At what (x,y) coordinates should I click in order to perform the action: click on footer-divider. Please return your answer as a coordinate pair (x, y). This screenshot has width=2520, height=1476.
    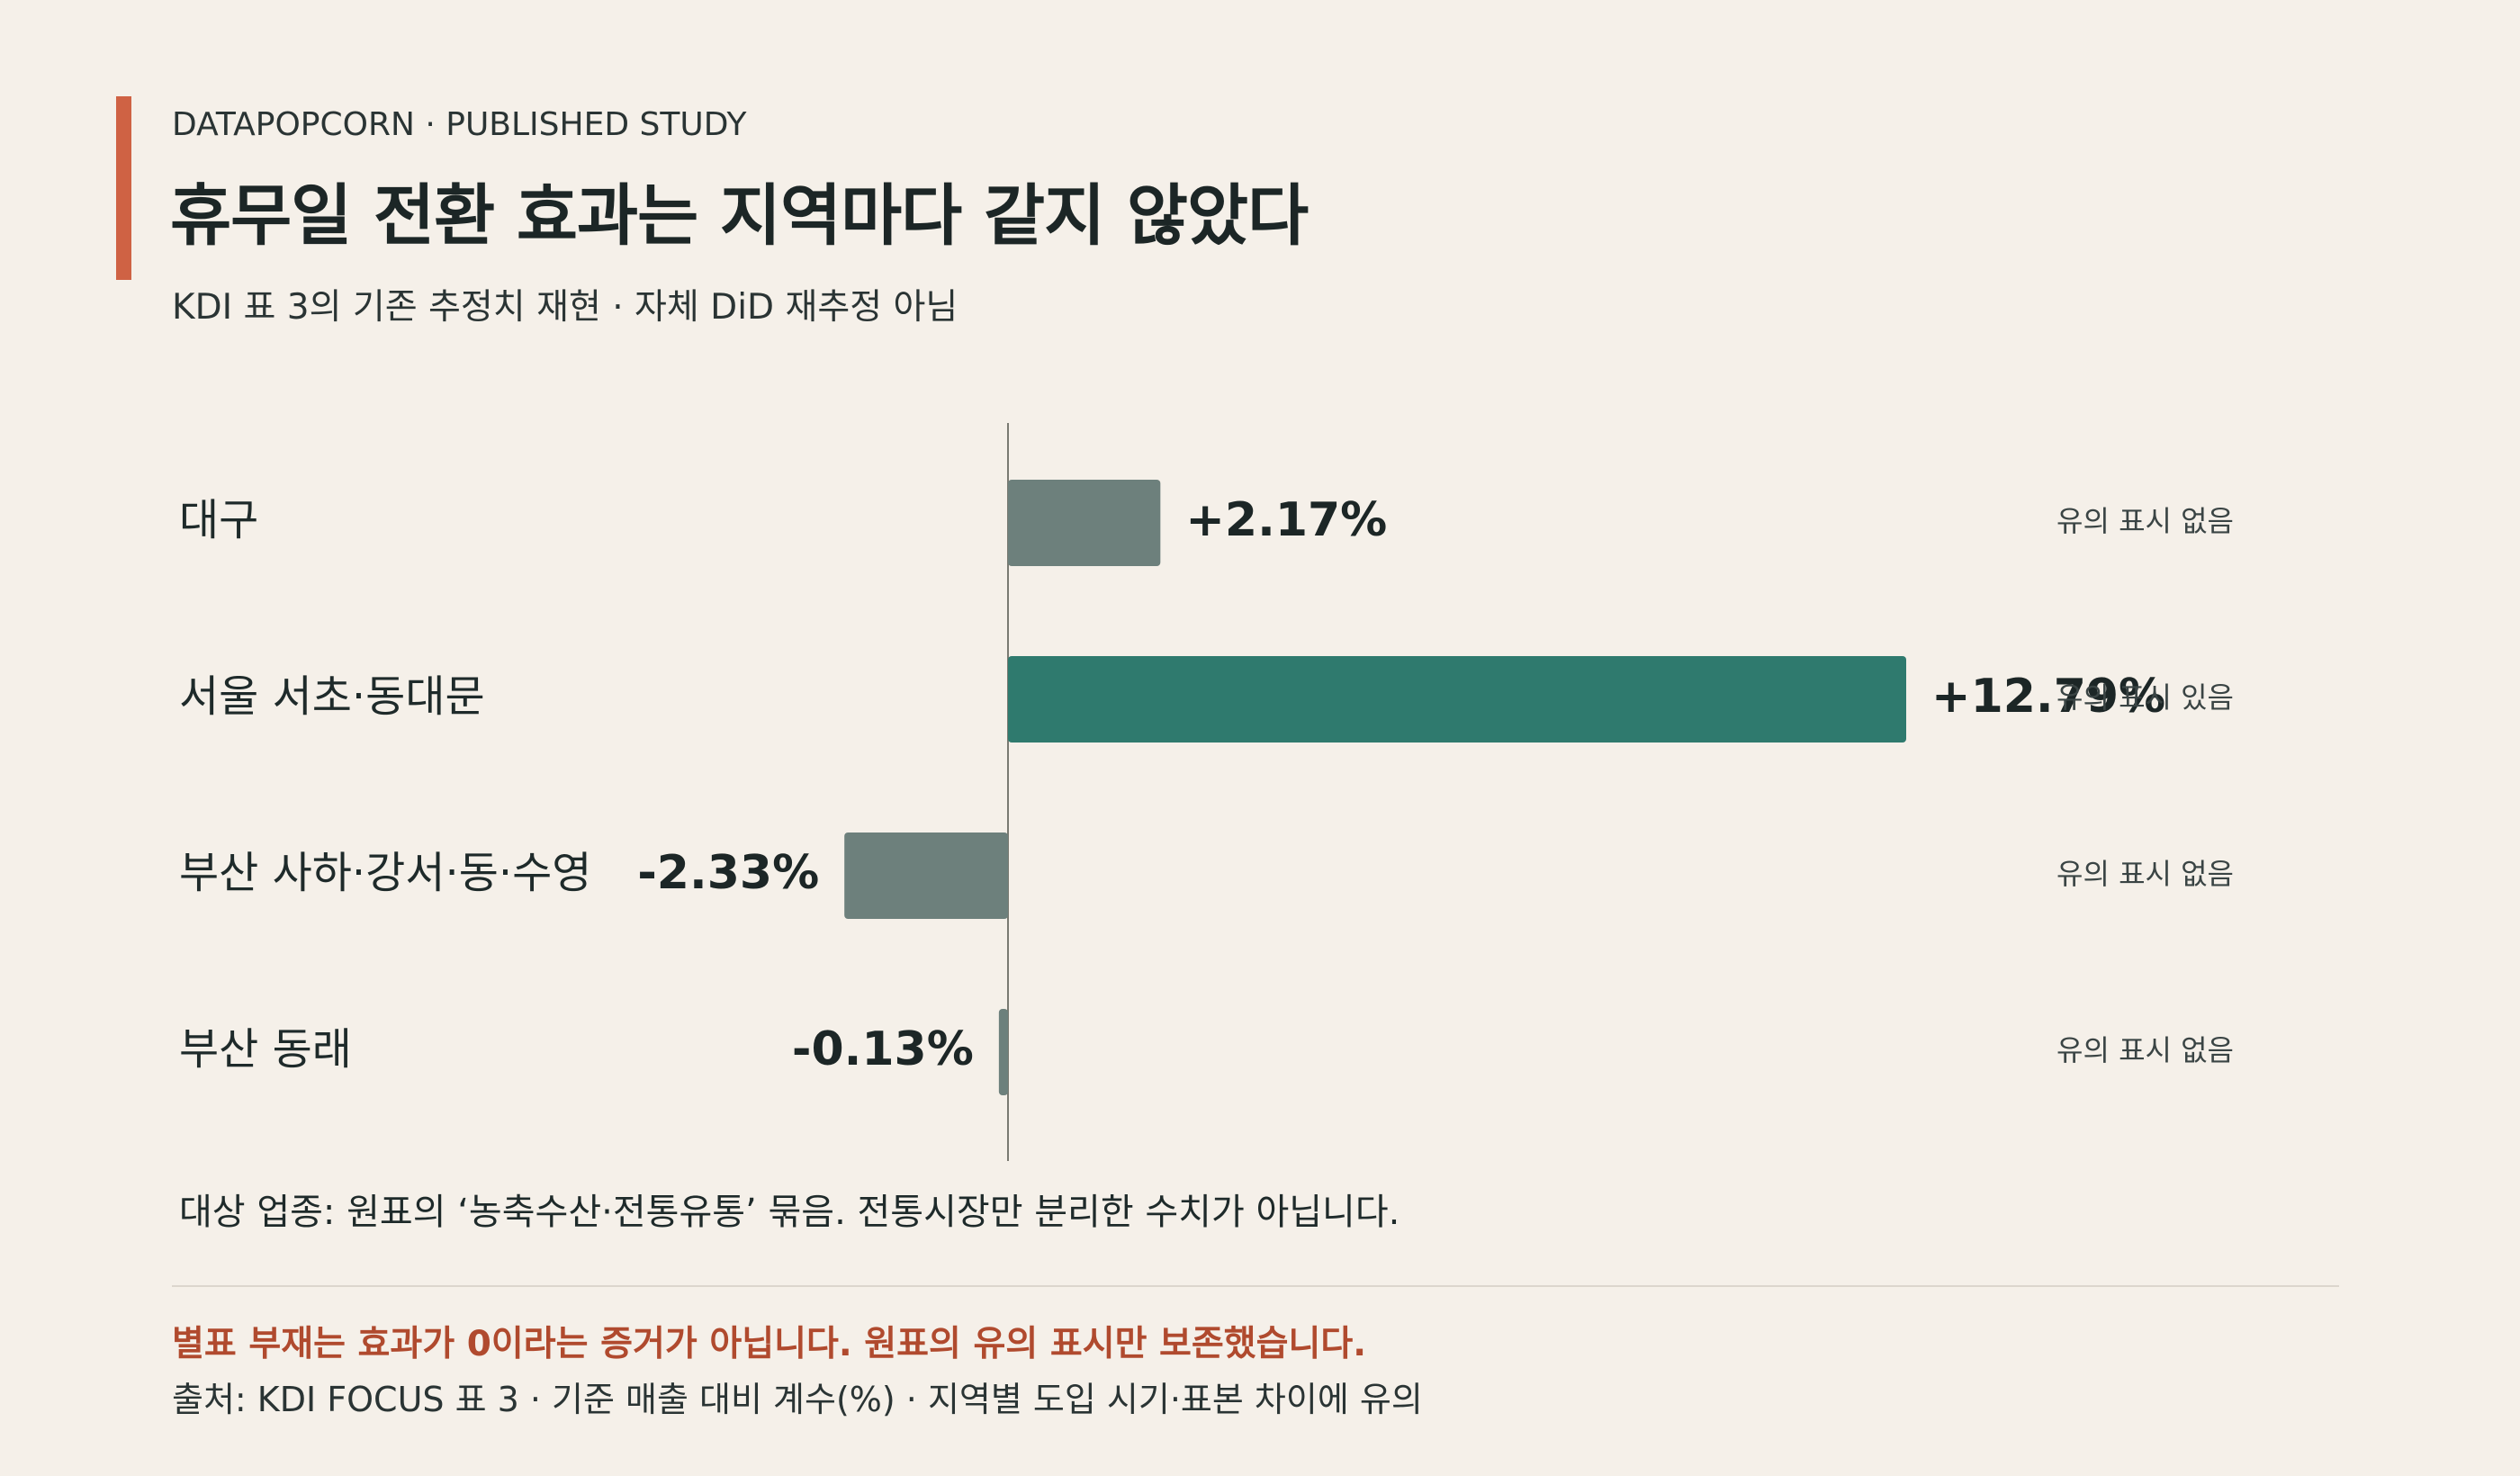
    Looking at the image, I should click on (1255, 1286).